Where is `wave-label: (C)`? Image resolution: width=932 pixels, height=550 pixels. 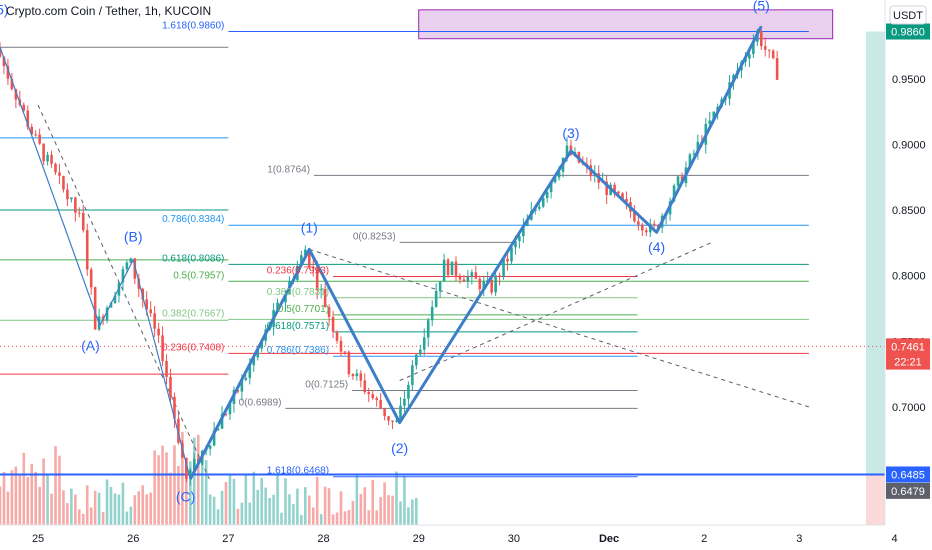 wave-label: (C) is located at coordinates (185, 496).